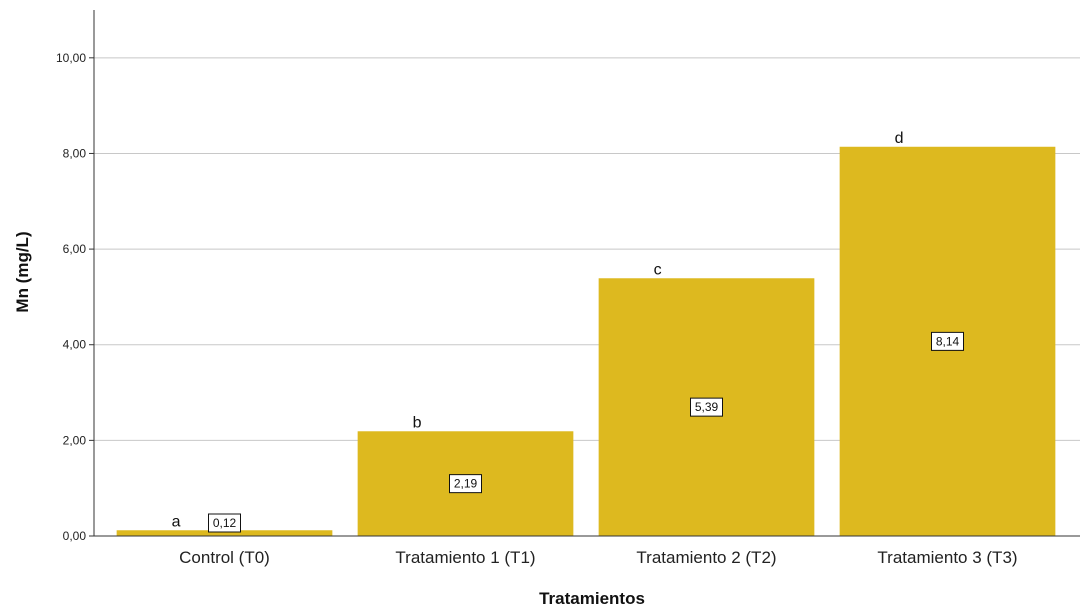 This screenshot has width=1080, height=609. I want to click on y-tick-label: 2,00, so click(75, 440).